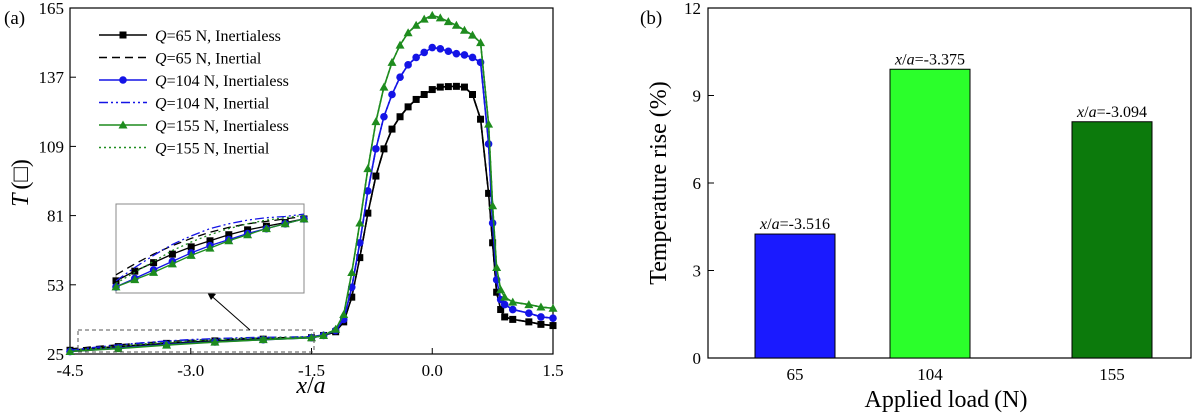 This screenshot has width=1200, height=418. I want to click on plot-b-x-tick-labels: 65 104 155, so click(956, 374).